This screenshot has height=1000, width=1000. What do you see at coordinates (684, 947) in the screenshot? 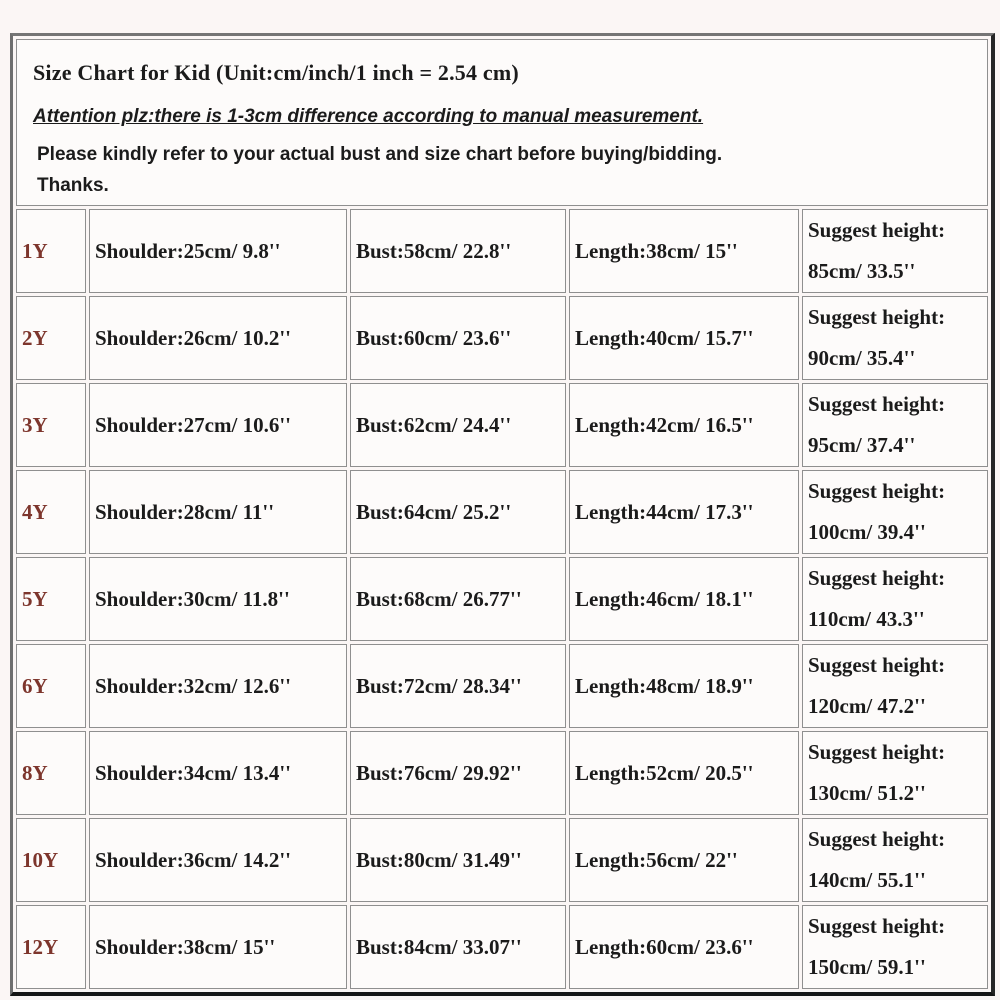
I see `length-value: Length:60cm/ 23.6''` at bounding box center [684, 947].